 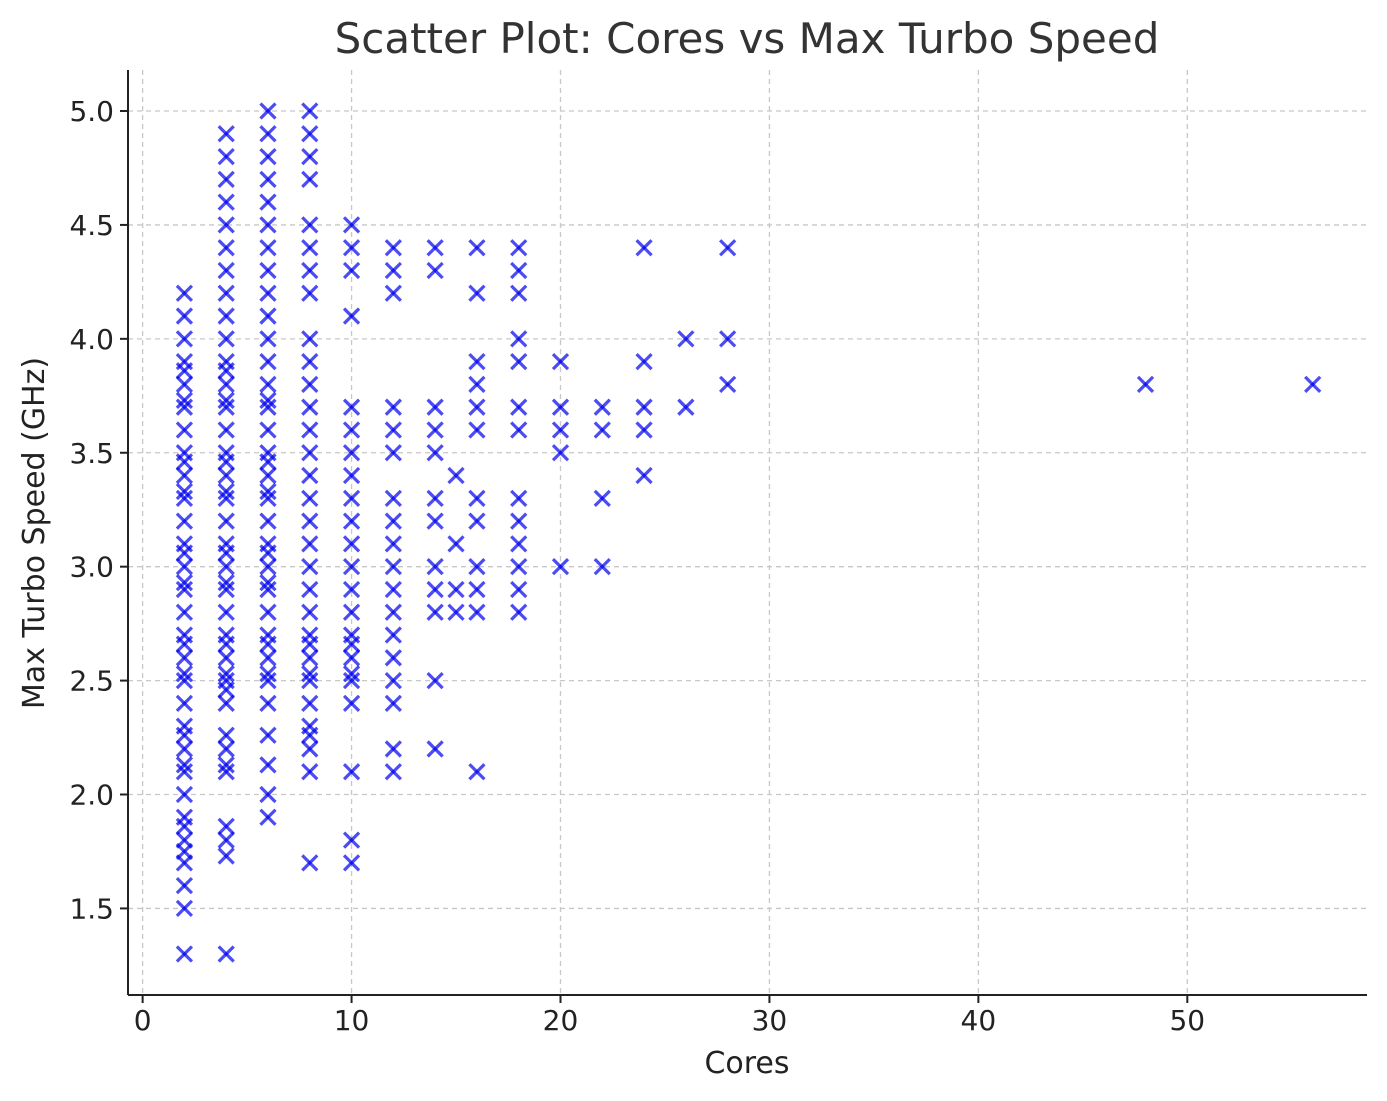 What do you see at coordinates (91, 681) in the screenshot?
I see `y-tick-label: 2.5` at bounding box center [91, 681].